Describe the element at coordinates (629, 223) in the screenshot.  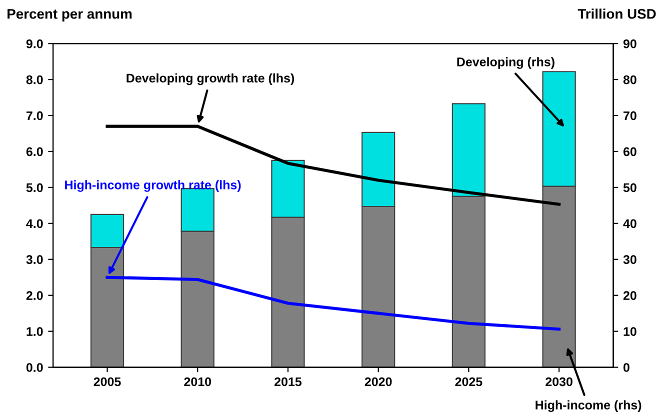
I see `y2-tick-label: 40` at that location.